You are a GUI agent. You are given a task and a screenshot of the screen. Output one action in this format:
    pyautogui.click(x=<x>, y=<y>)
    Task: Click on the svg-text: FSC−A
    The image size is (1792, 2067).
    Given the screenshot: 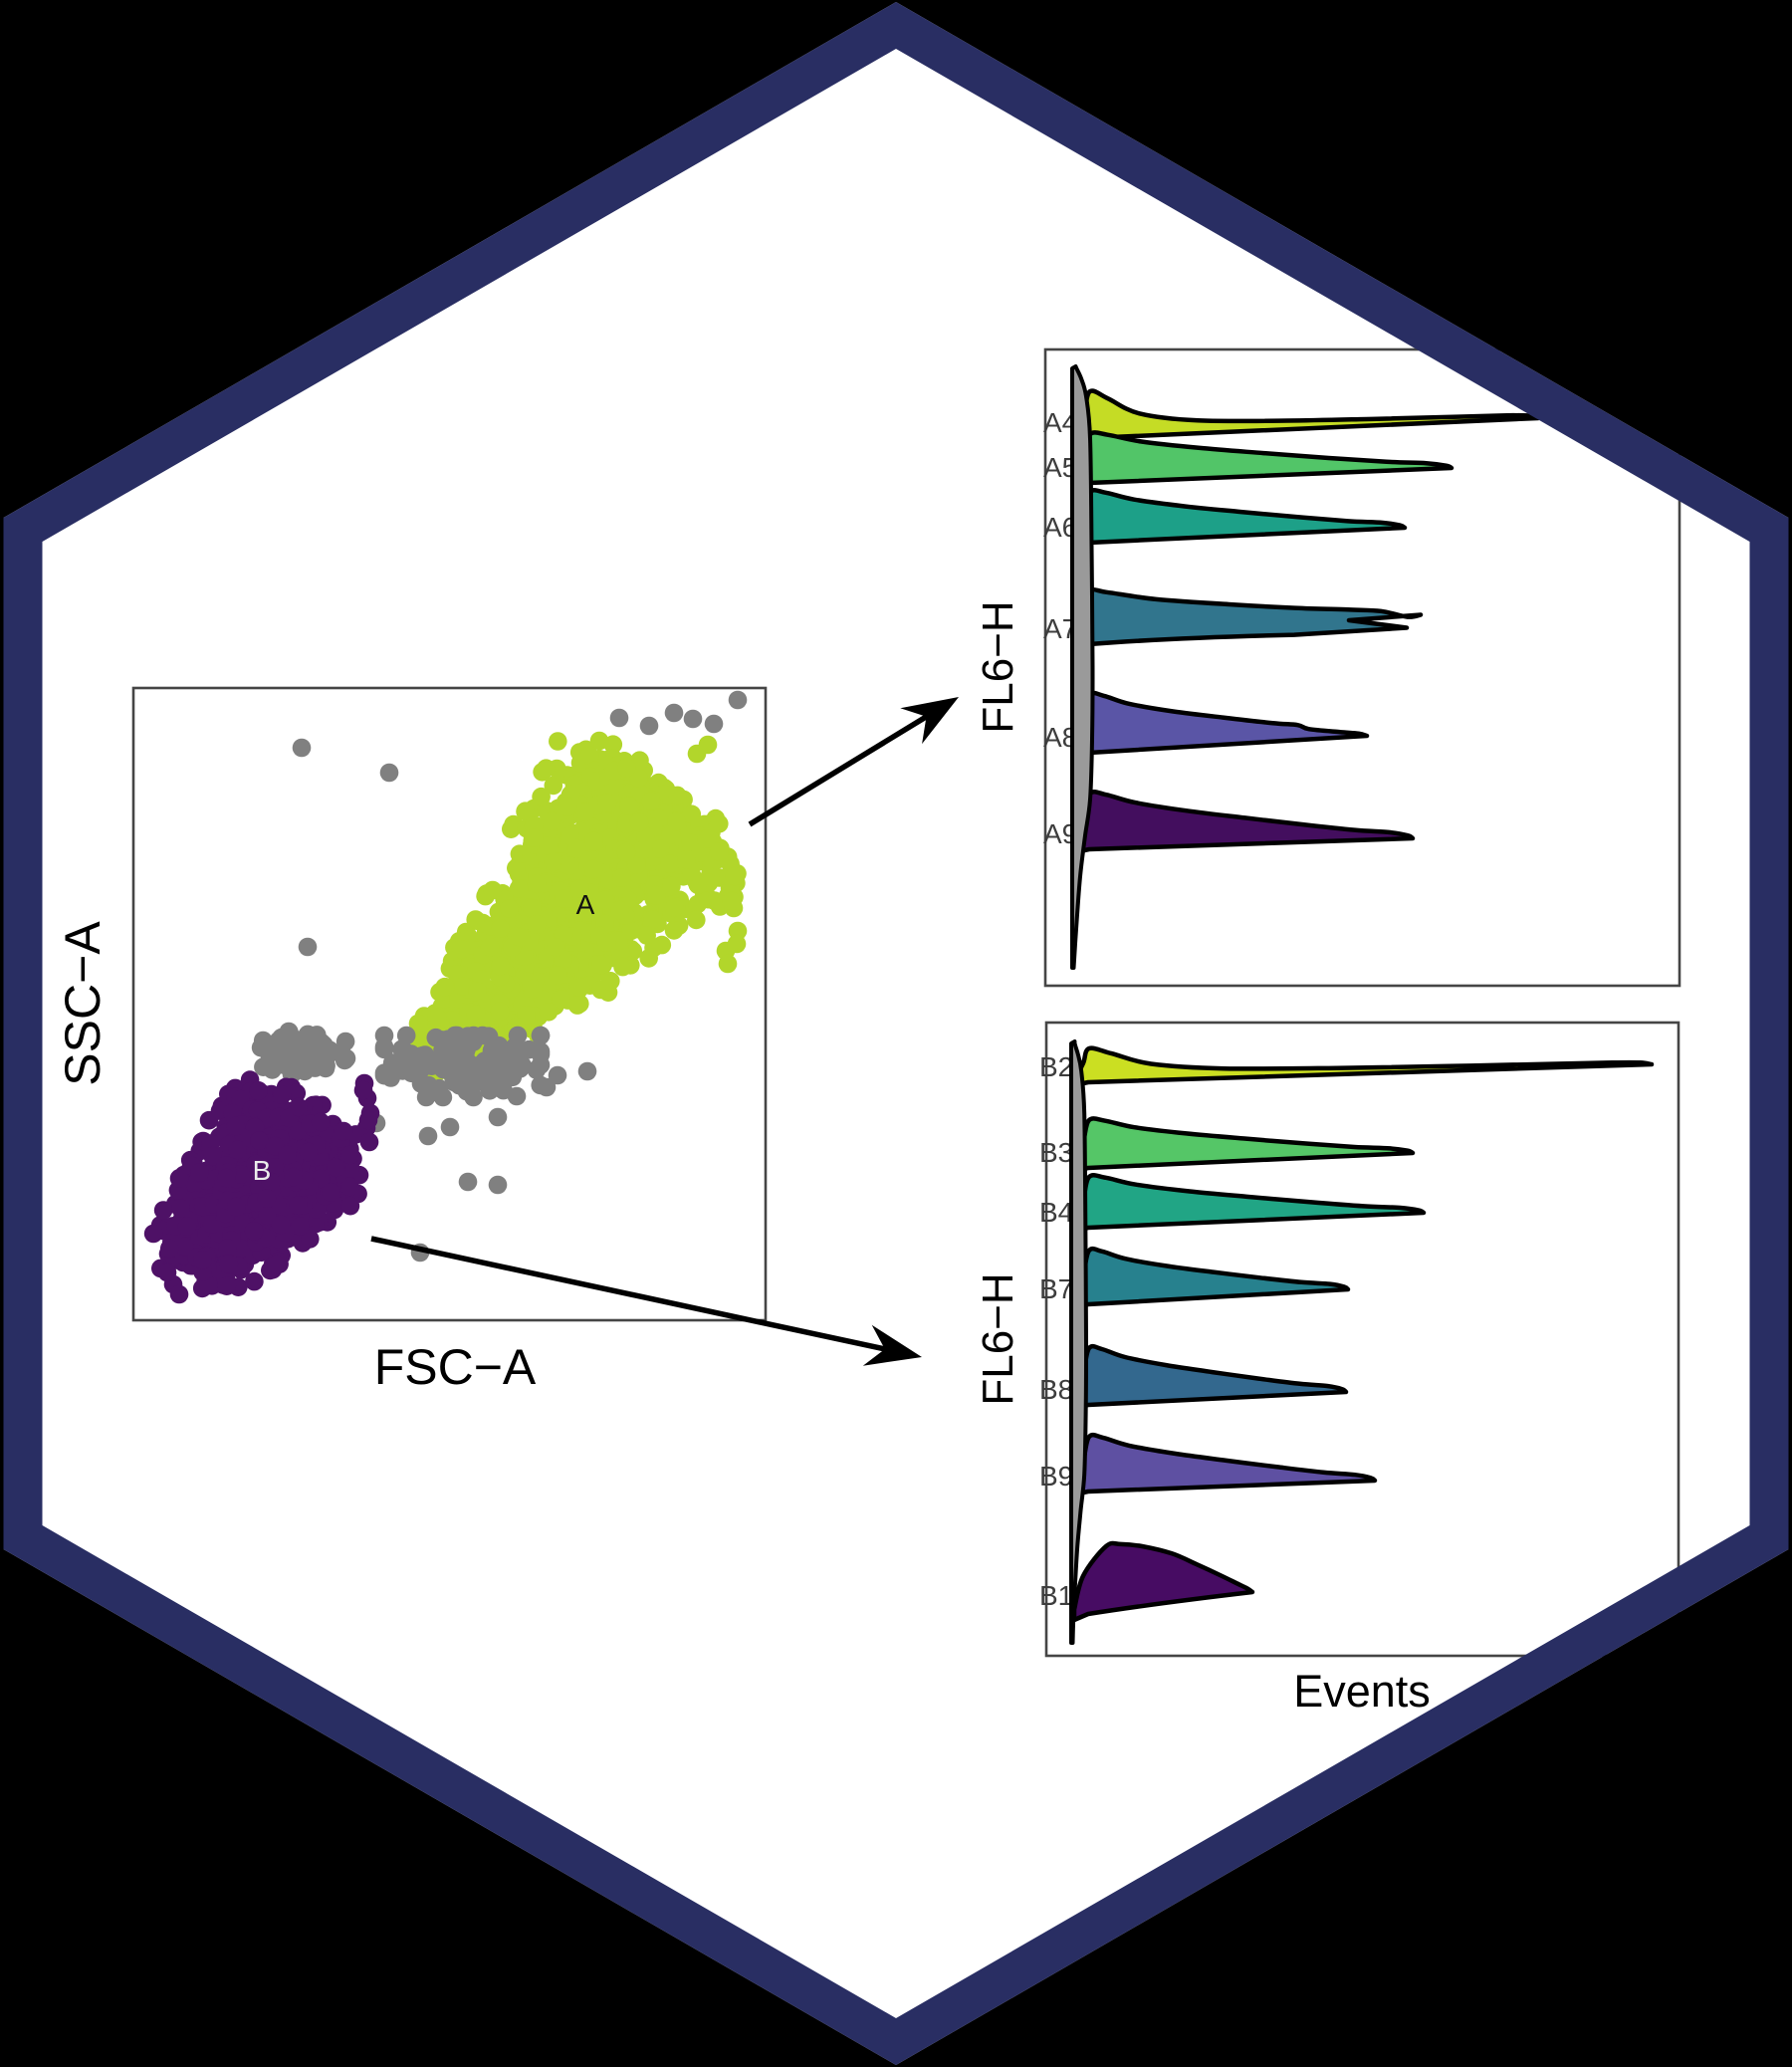 What is the action you would take?
    pyautogui.click(x=455, y=1367)
    